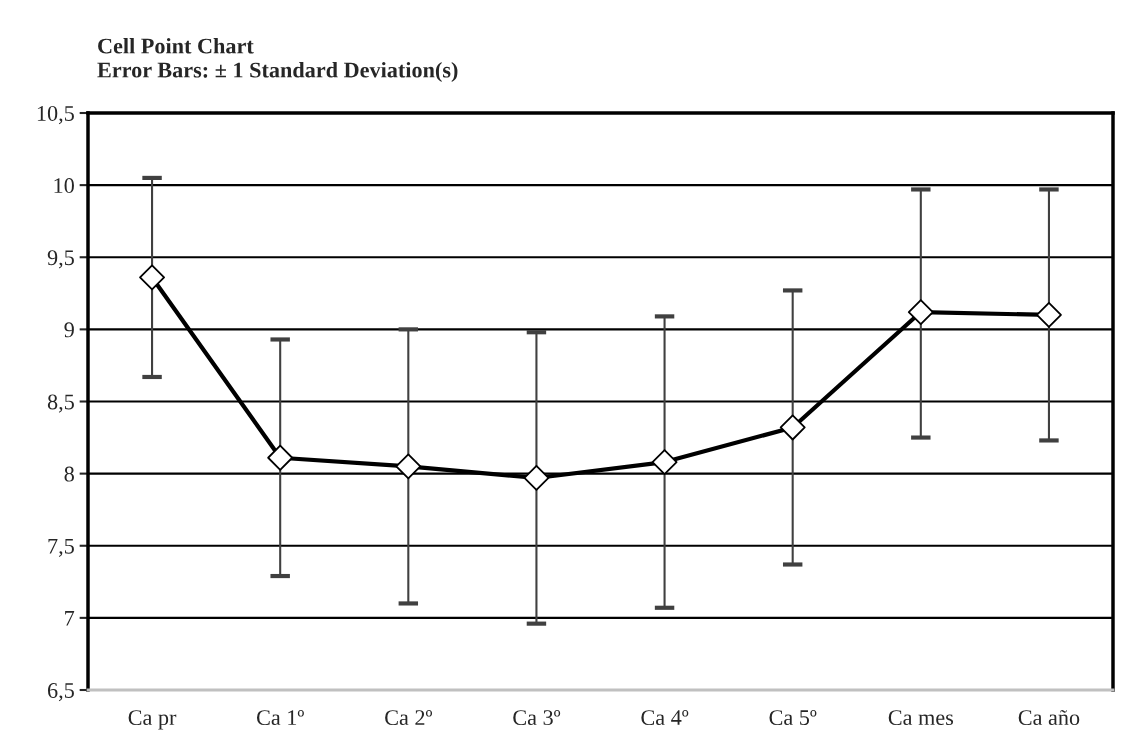 The image size is (1131, 737). What do you see at coordinates (793, 718) in the screenshot?
I see `x-tick-label: Ca 5º` at bounding box center [793, 718].